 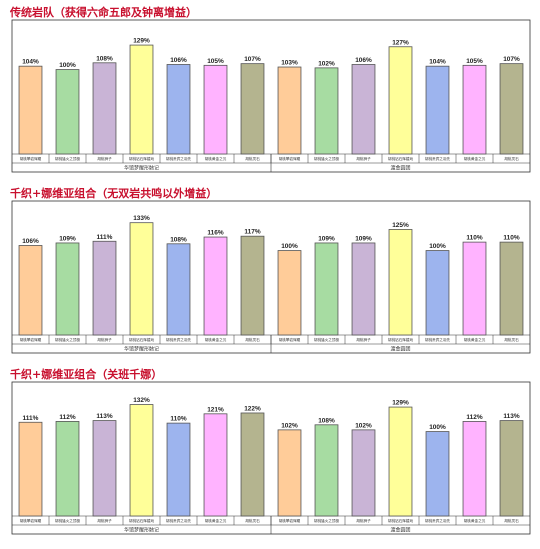 What do you see at coordinates (252, 408) in the screenshot?
I see `bar-value-label: 122%` at bounding box center [252, 408].